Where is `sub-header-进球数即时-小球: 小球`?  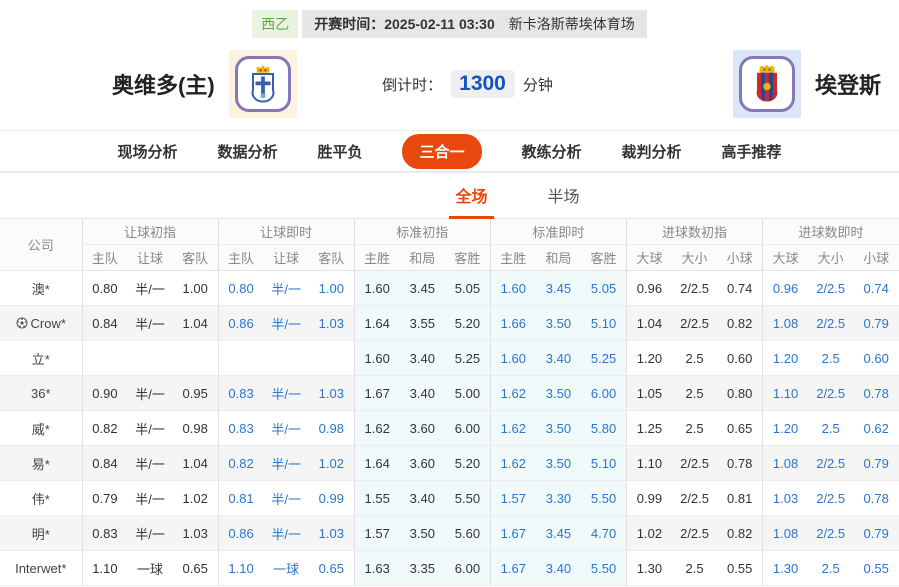 sub-header-进球数即时-小球: 小球 is located at coordinates (876, 257).